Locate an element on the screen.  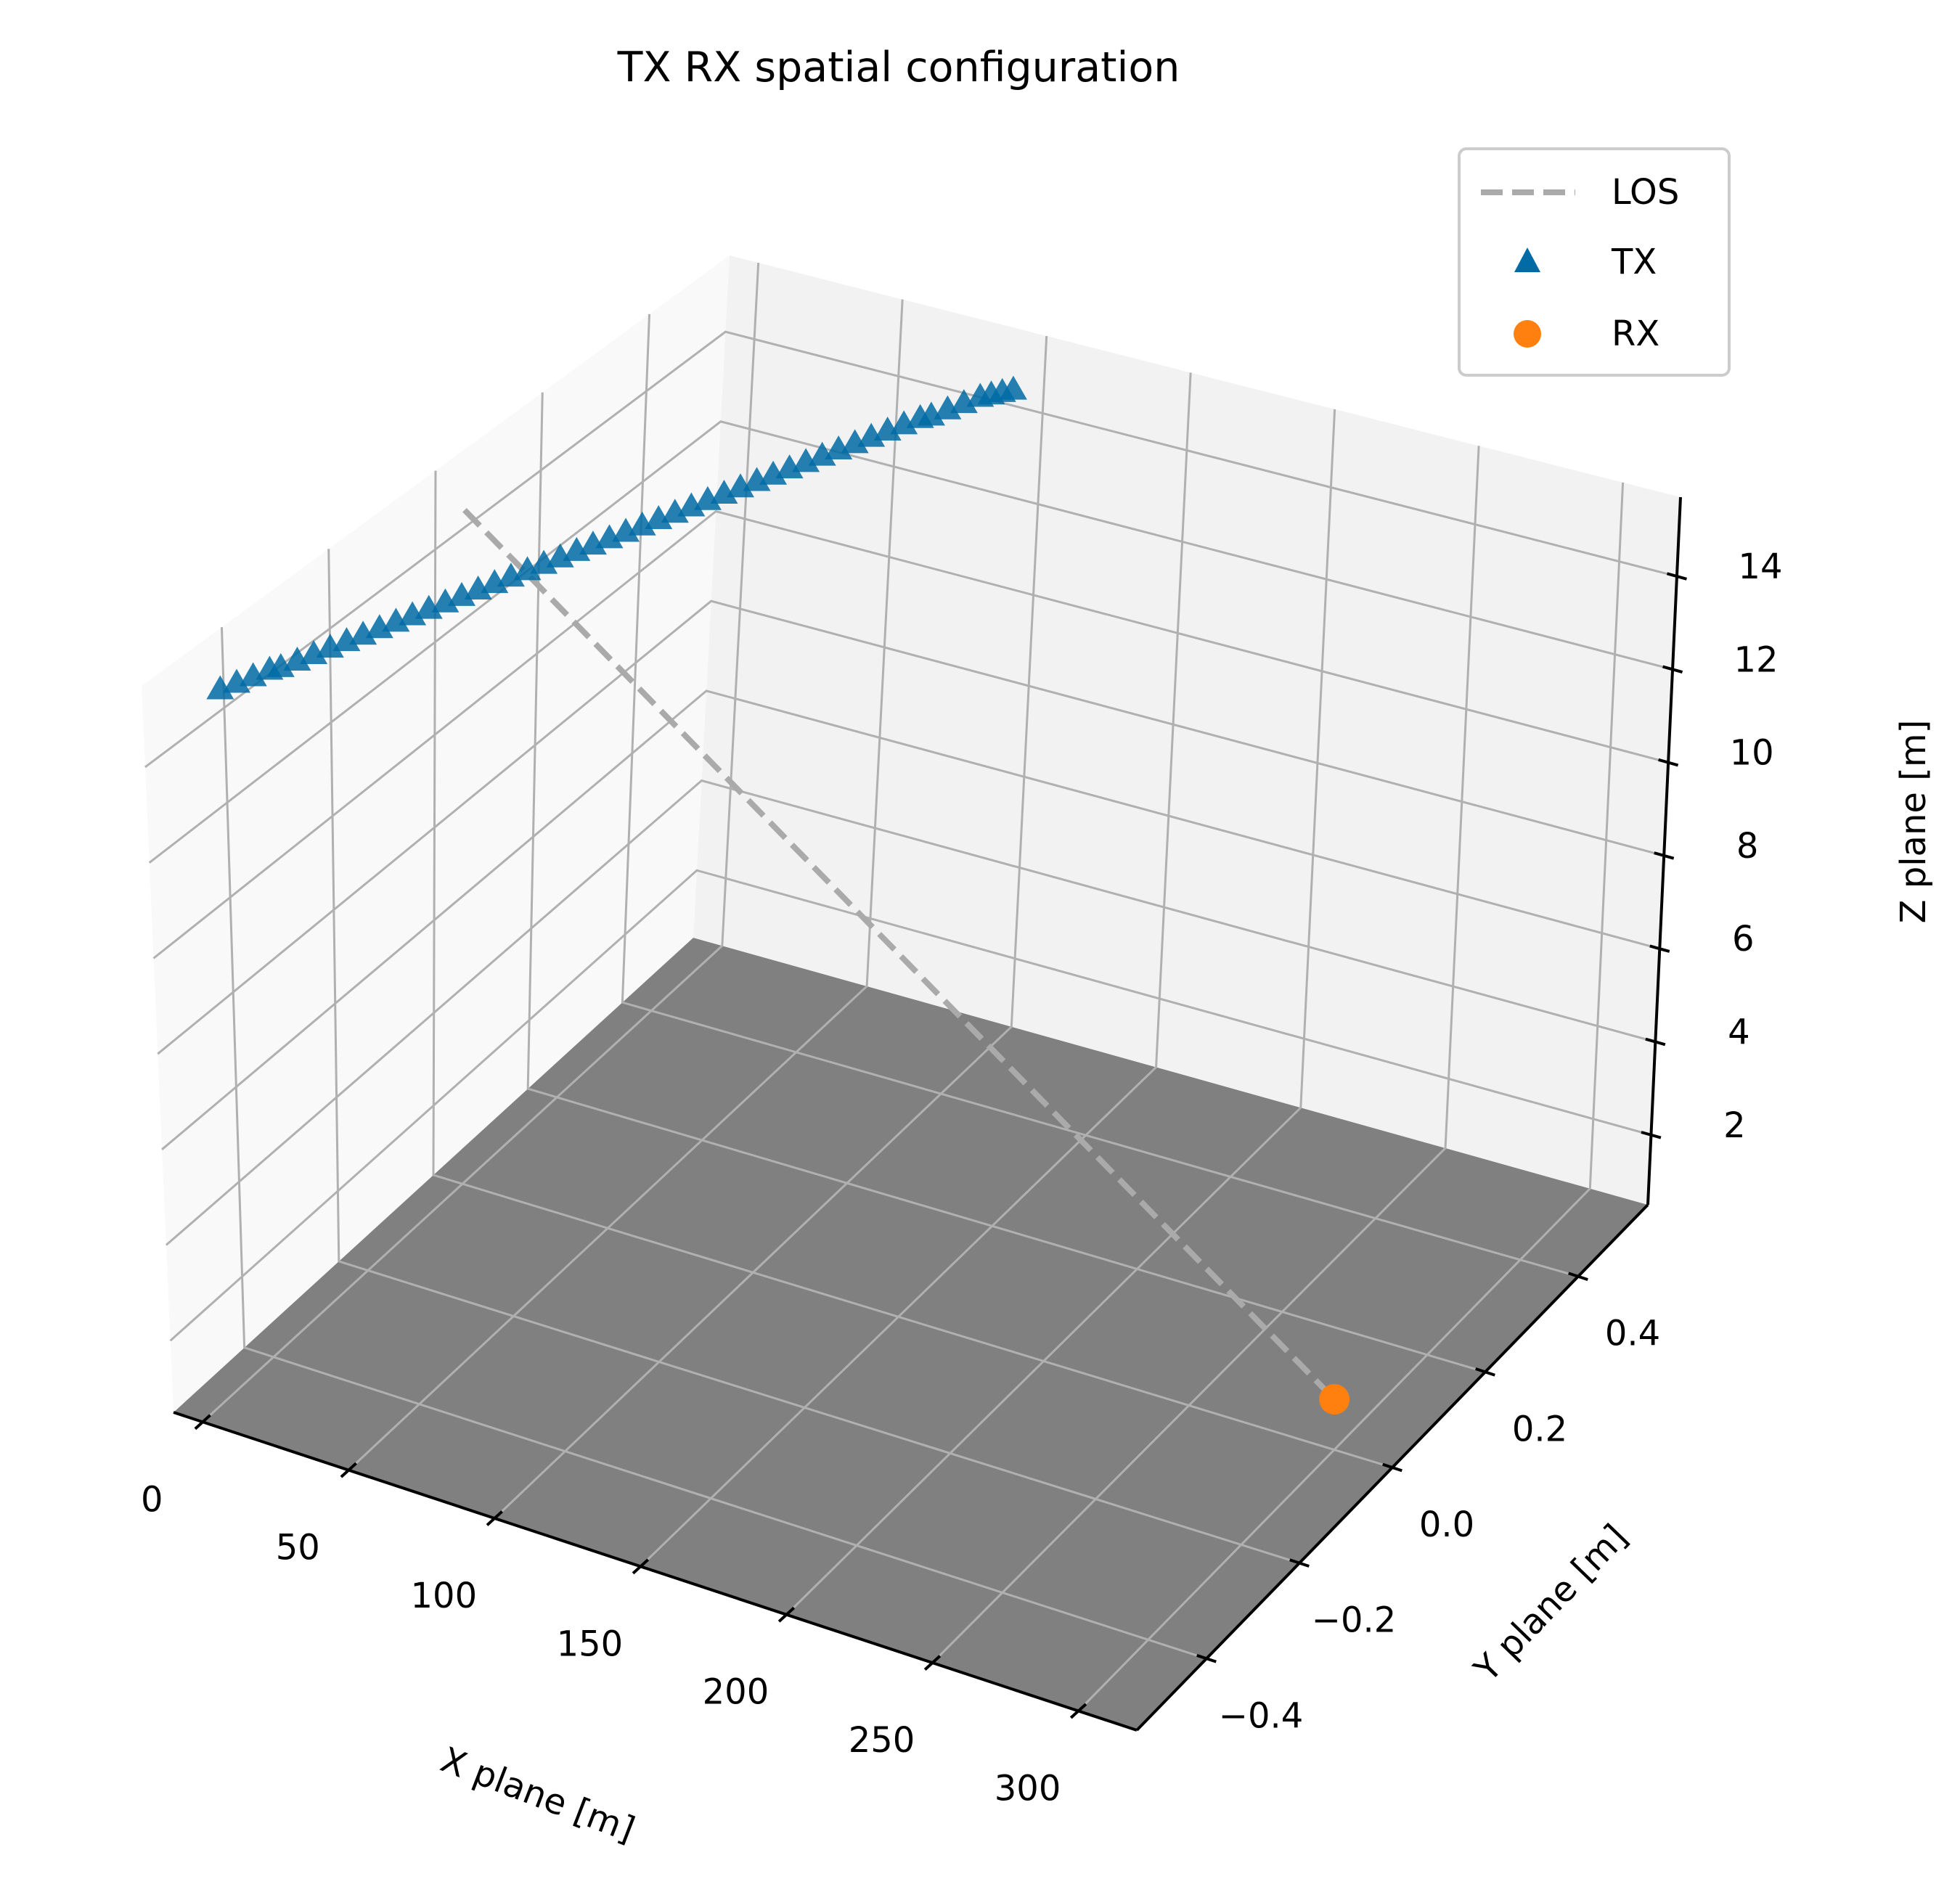
z-tick-label: 4 is located at coordinates (1739, 1032).